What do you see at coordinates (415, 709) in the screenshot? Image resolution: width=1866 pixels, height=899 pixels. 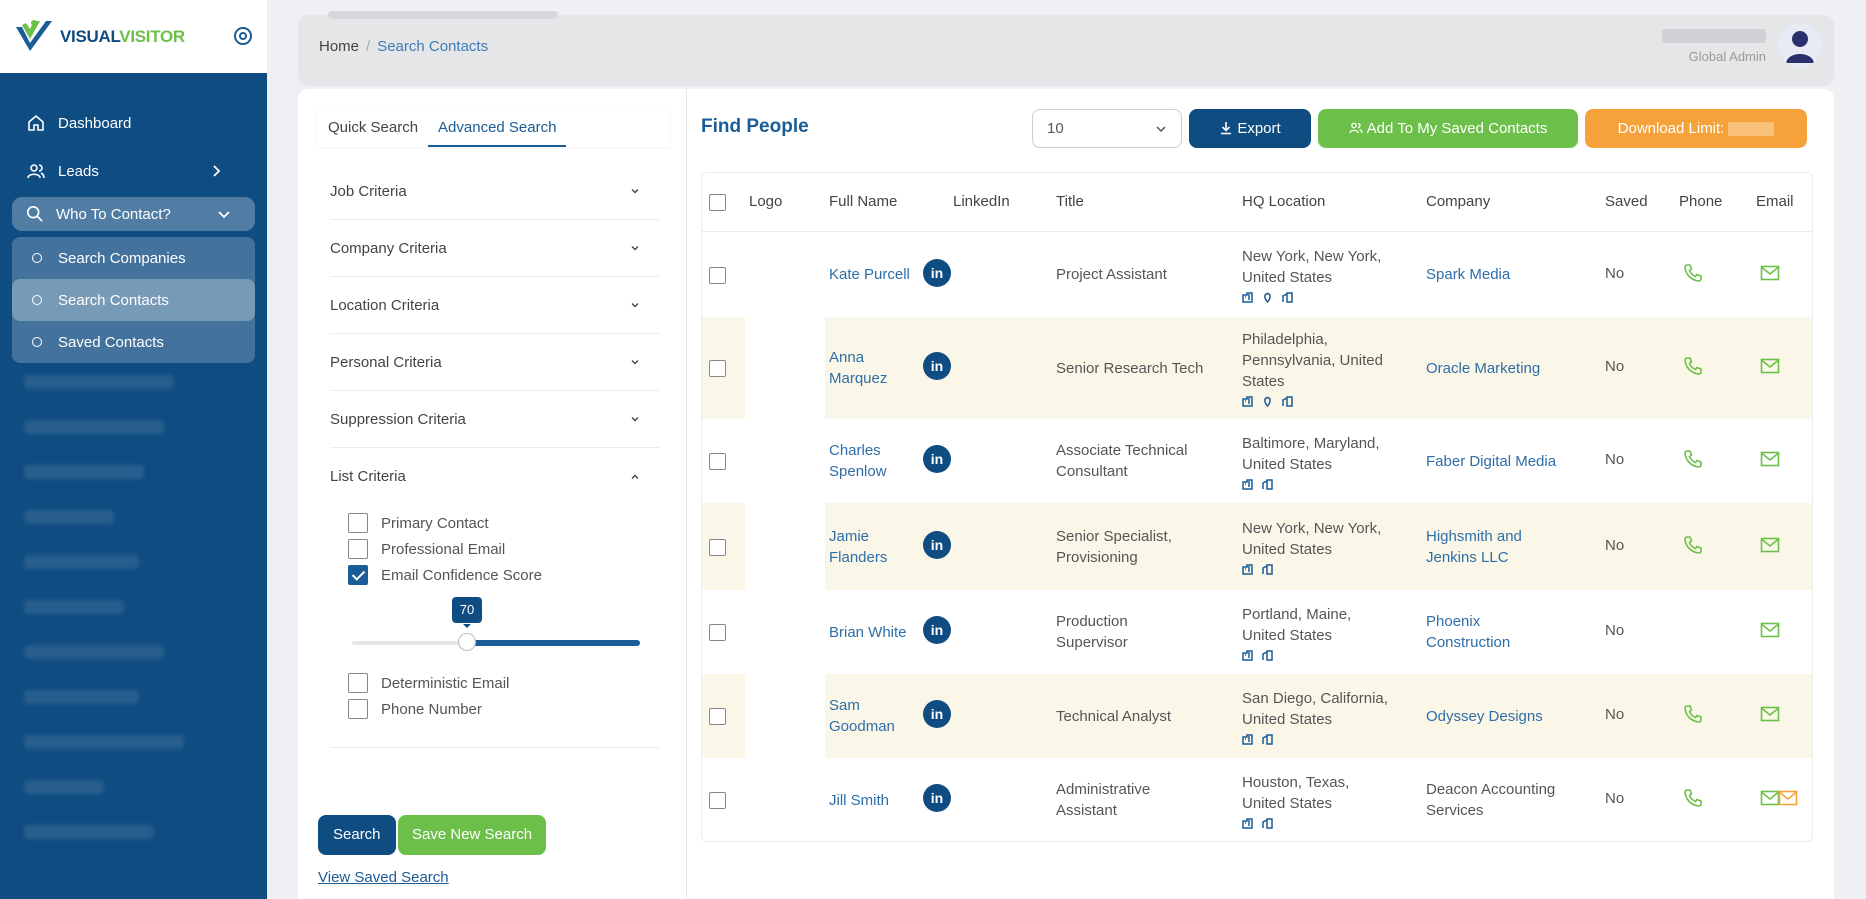 I see `option-phone-number: Phone Number` at bounding box center [415, 709].